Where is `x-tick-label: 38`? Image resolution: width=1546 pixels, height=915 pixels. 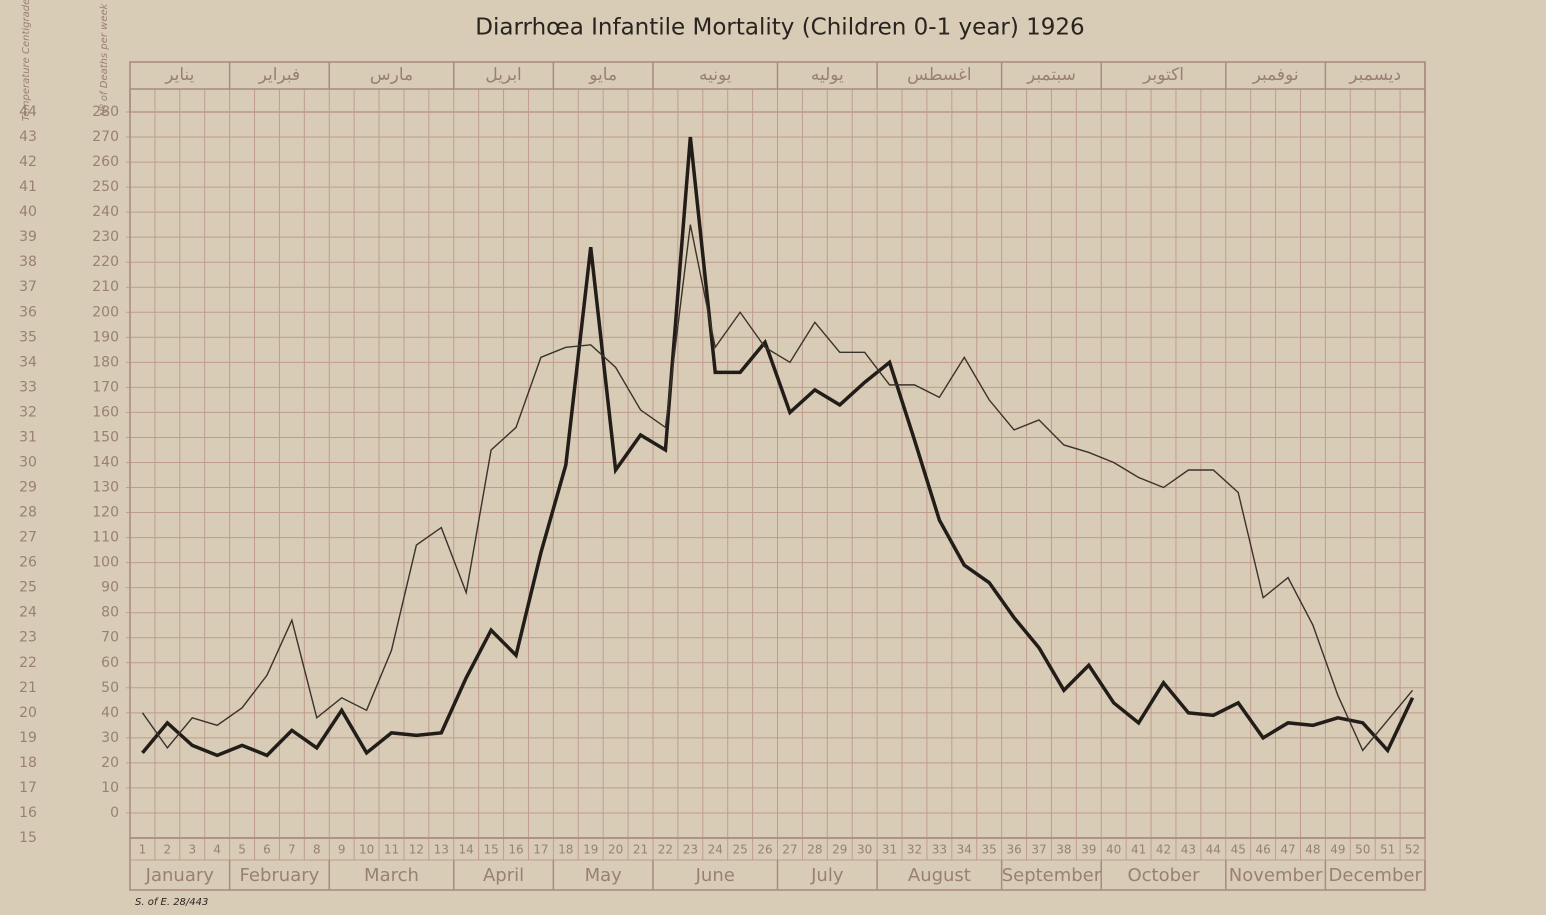
x-tick-label: 38 is located at coordinates (1063, 850).